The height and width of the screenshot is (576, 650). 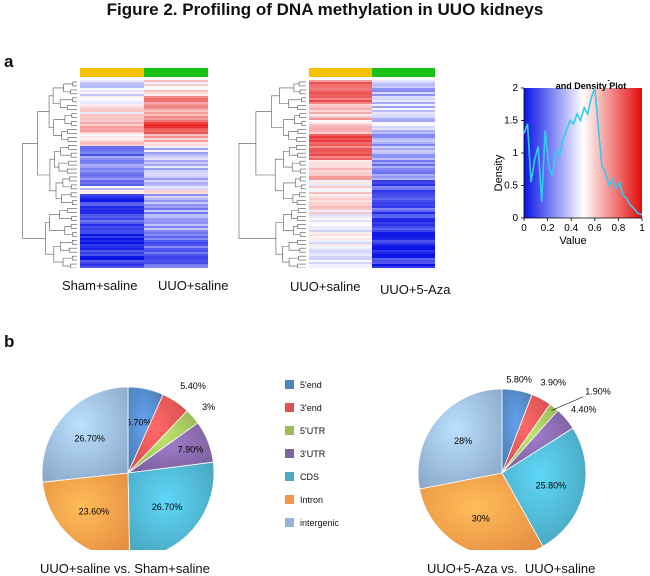 What do you see at coordinates (571, 228) in the screenshot?
I see `x-tick-label: 0.4` at bounding box center [571, 228].